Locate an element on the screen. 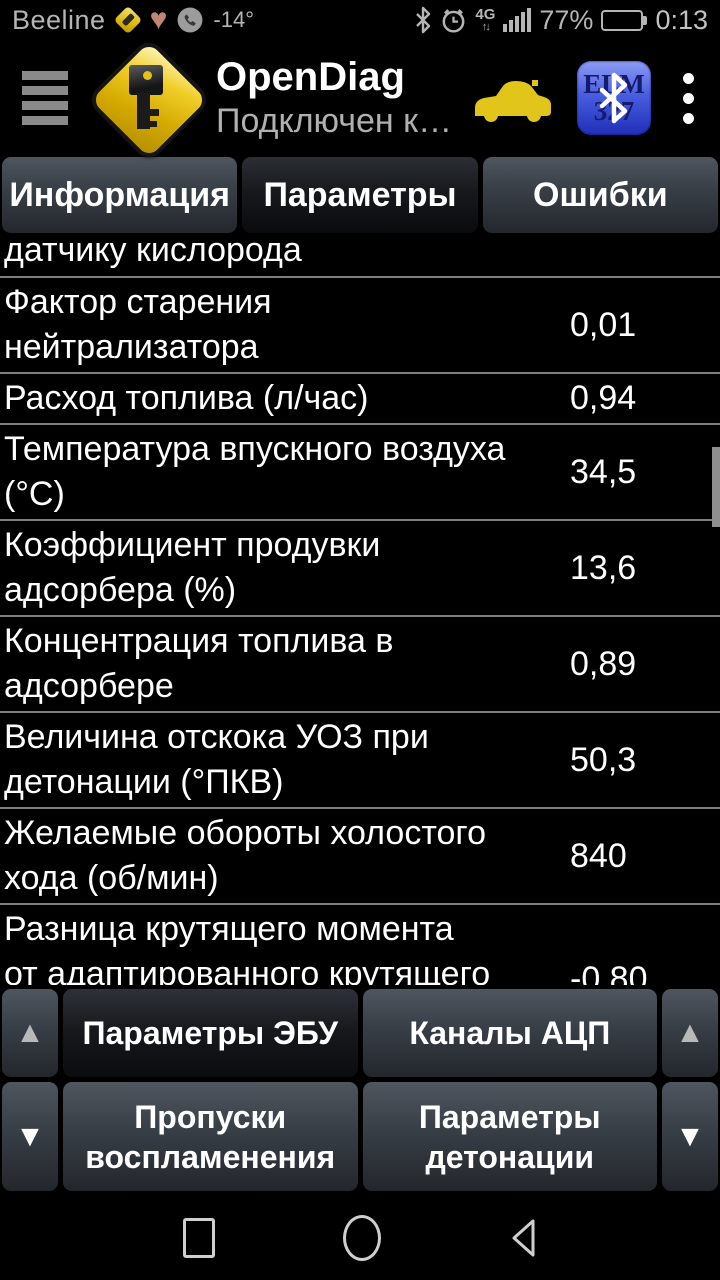 Image resolution: width=720 pixels, height=1280 pixels. adc-channels-button: Каналы АЦП is located at coordinates (509, 1033).